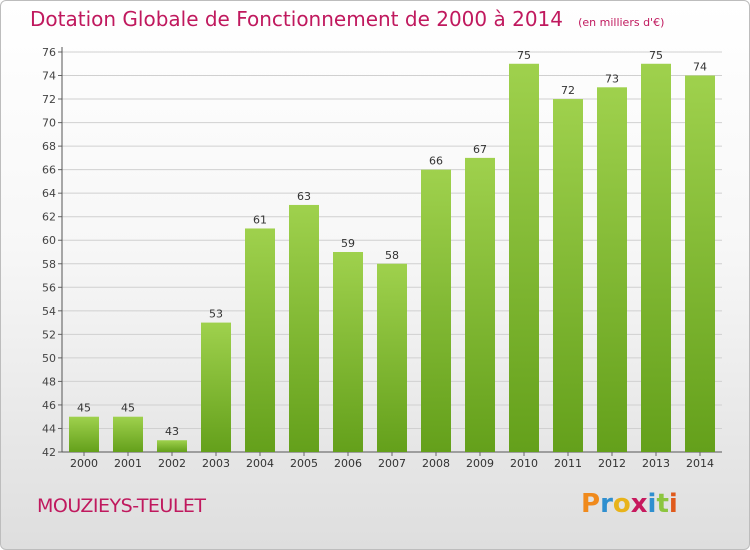 The width and height of the screenshot is (750, 550). What do you see at coordinates (436, 310) in the screenshot?
I see `bar-2008` at bounding box center [436, 310].